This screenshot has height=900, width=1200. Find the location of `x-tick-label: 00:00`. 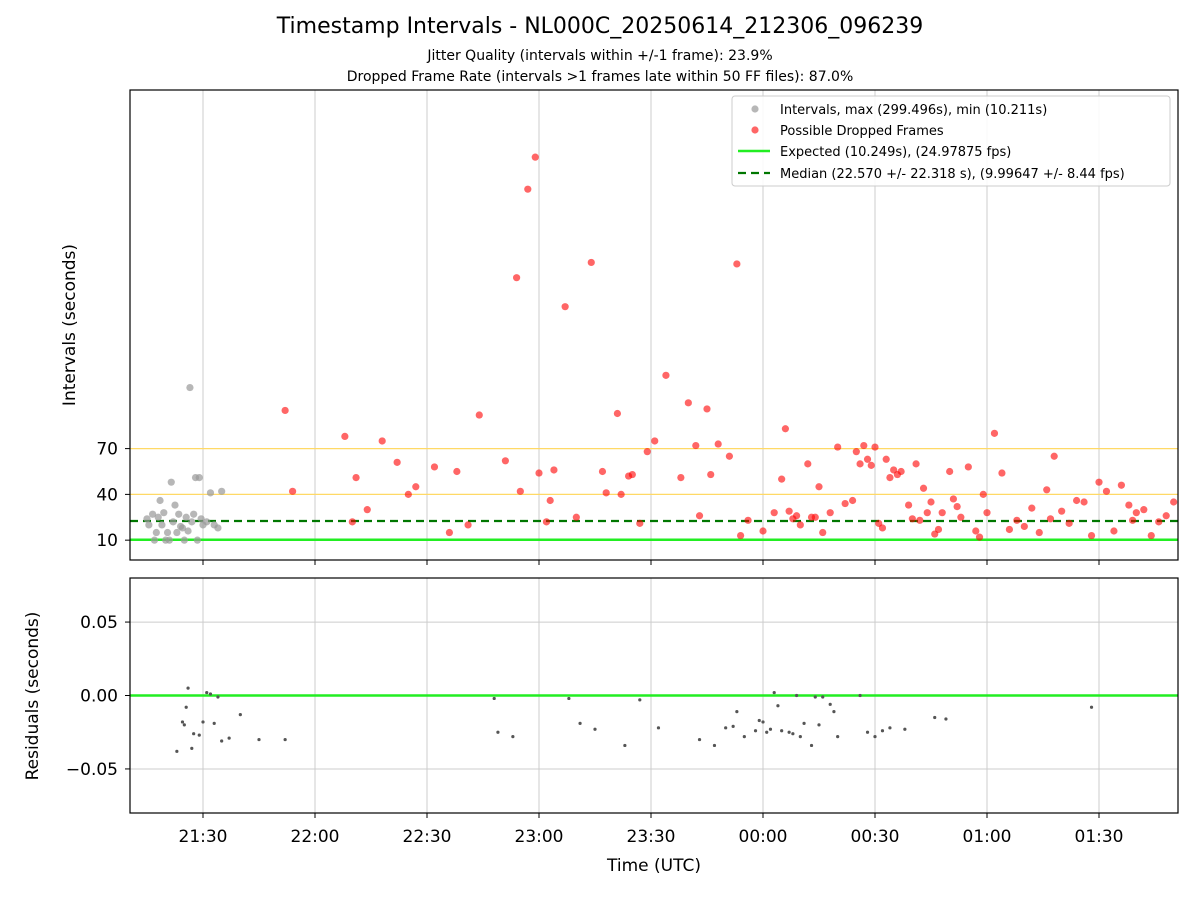

x-tick-label: 00:00 is located at coordinates (763, 837).